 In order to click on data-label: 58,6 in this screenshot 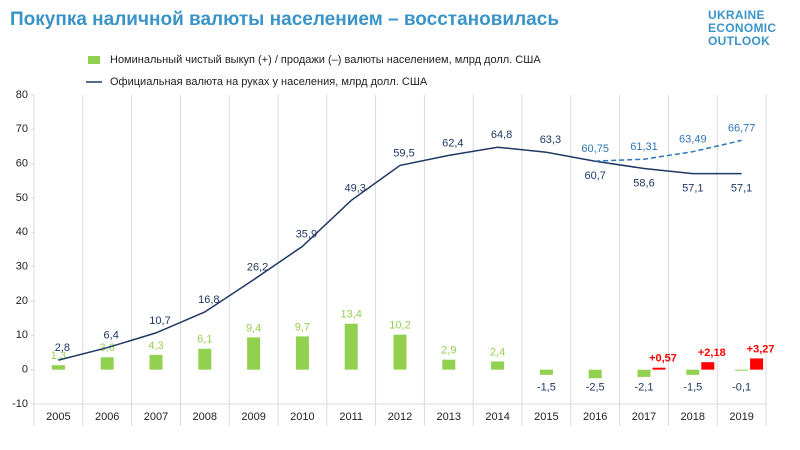, I will do `click(643, 183)`.